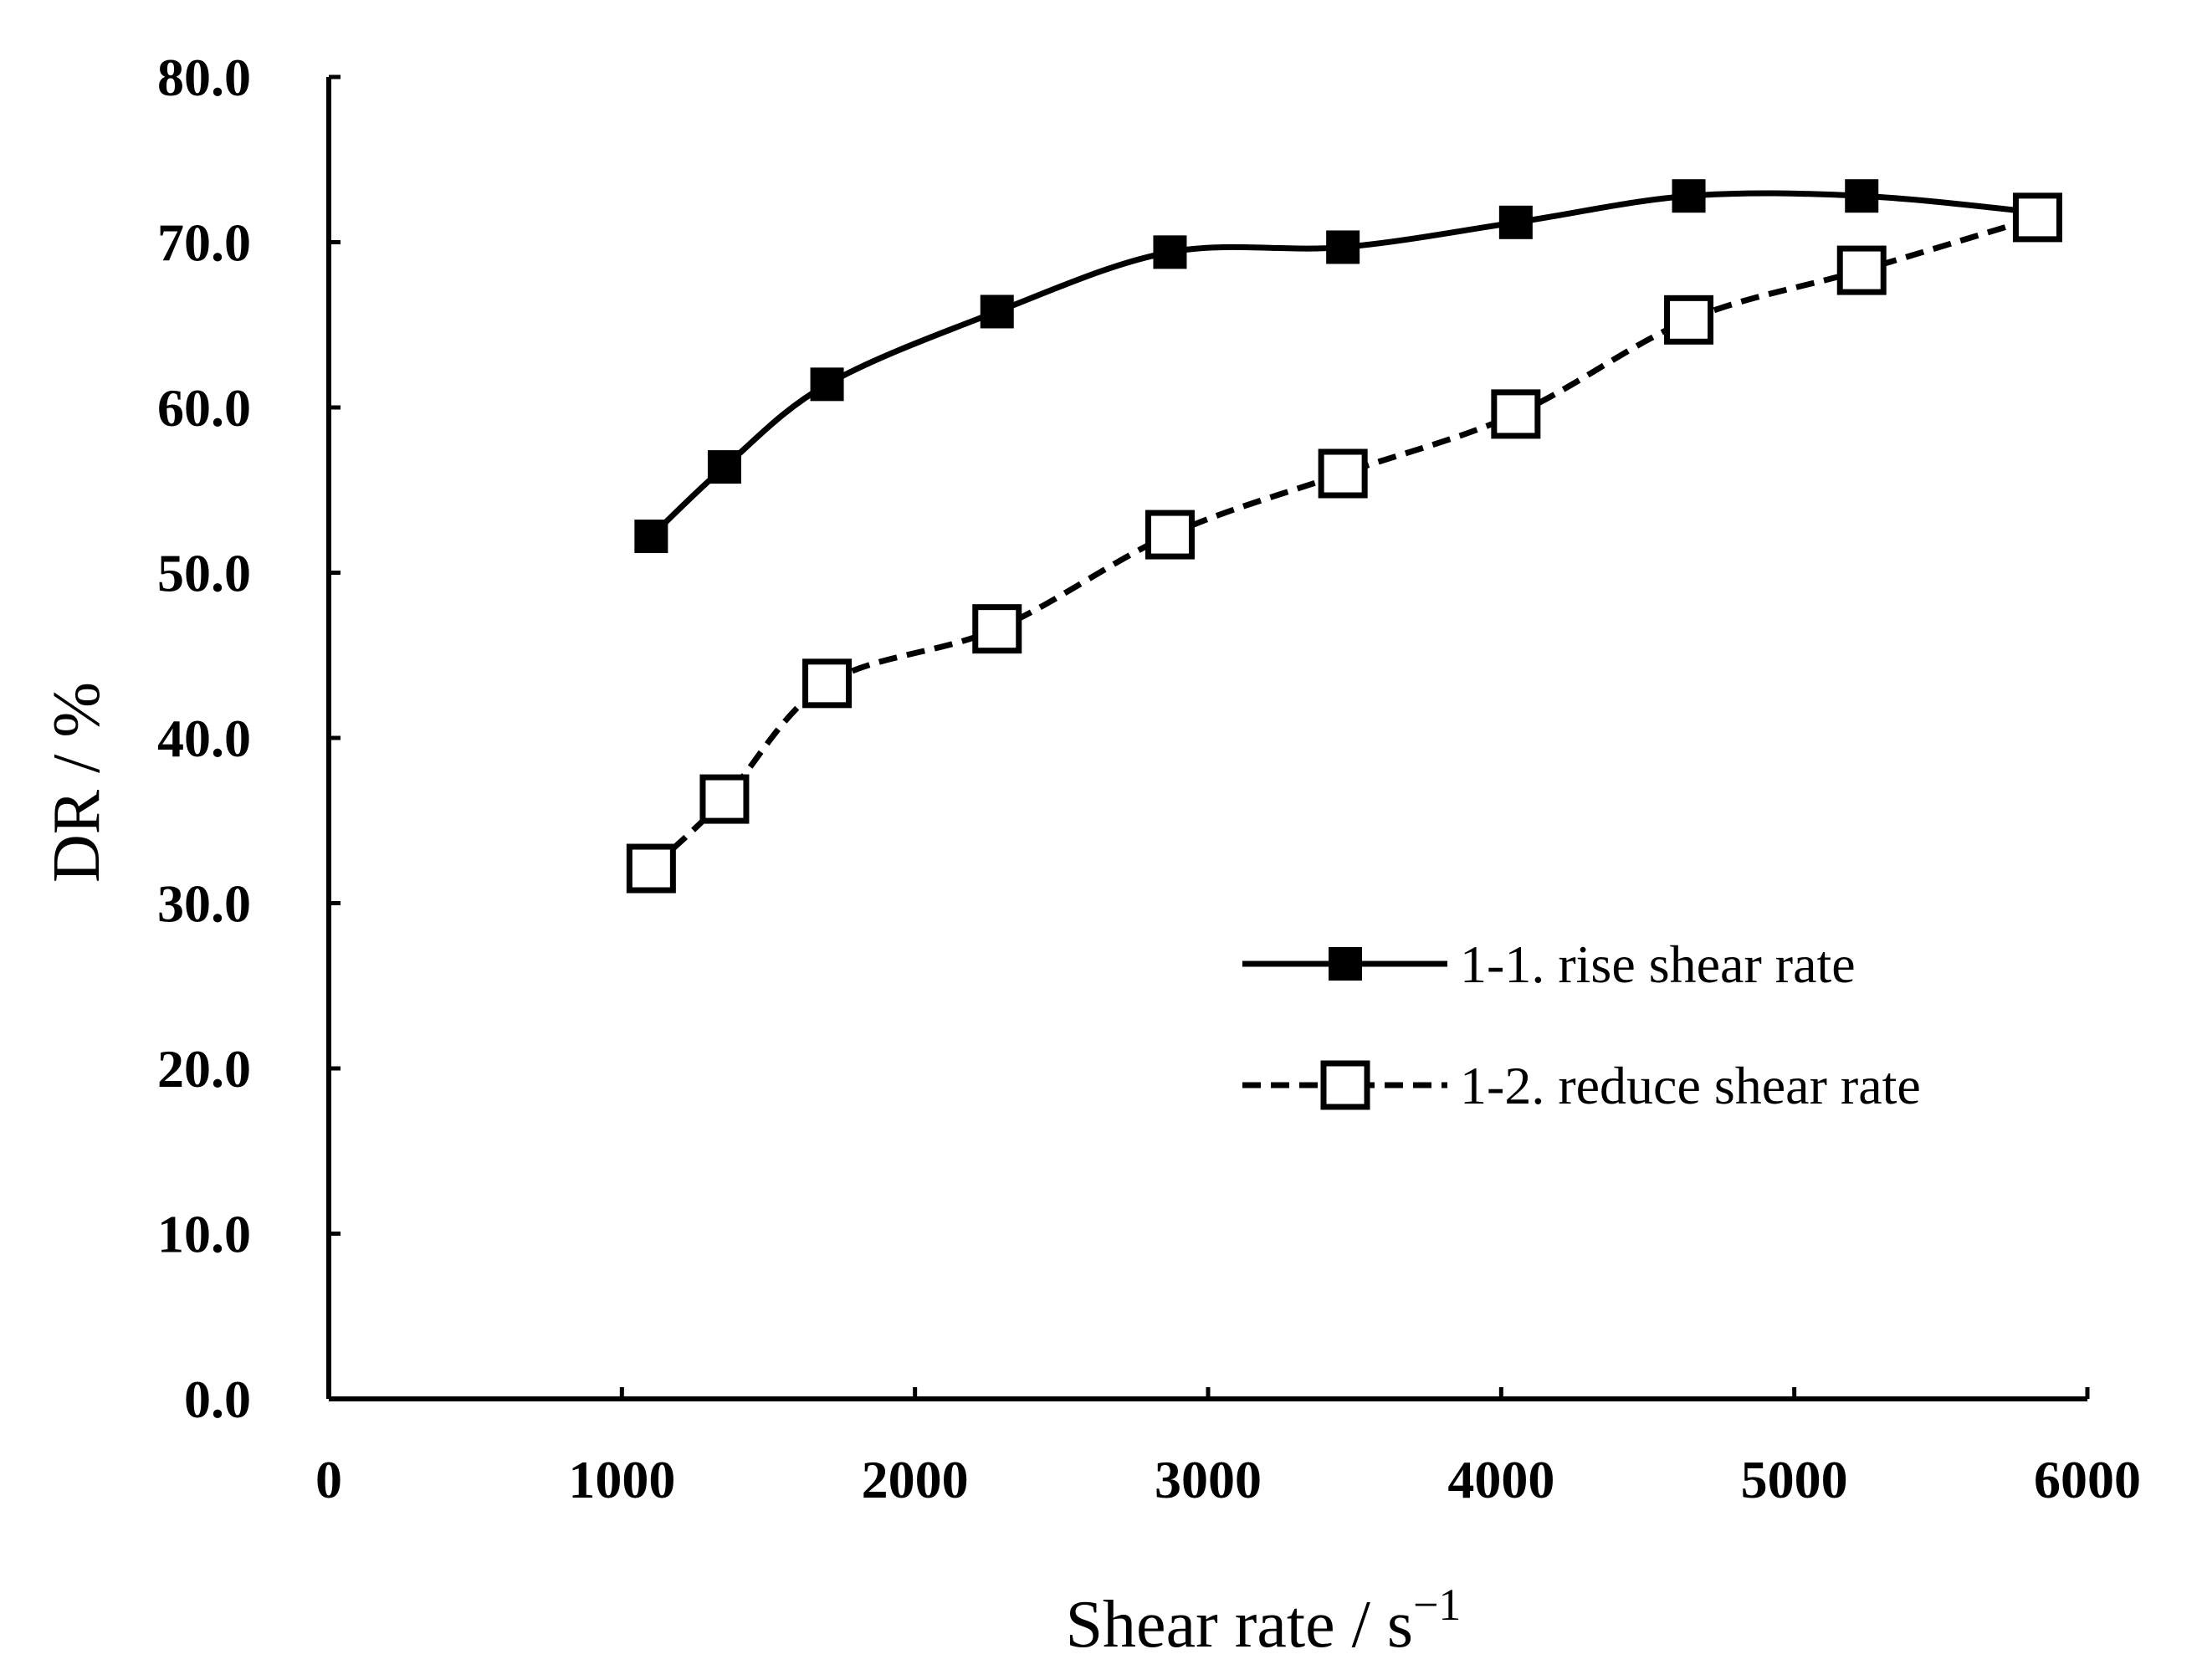  I want to click on x-tick-label: 5000, so click(1795, 1480).